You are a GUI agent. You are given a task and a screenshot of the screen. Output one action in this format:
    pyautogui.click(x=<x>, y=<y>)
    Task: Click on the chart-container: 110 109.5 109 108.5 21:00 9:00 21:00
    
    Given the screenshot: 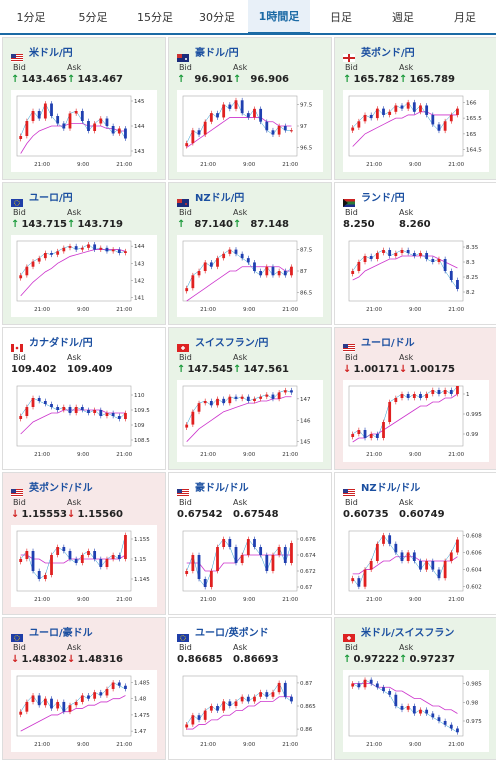 What is the action you would take?
    pyautogui.click(x=84, y=421)
    